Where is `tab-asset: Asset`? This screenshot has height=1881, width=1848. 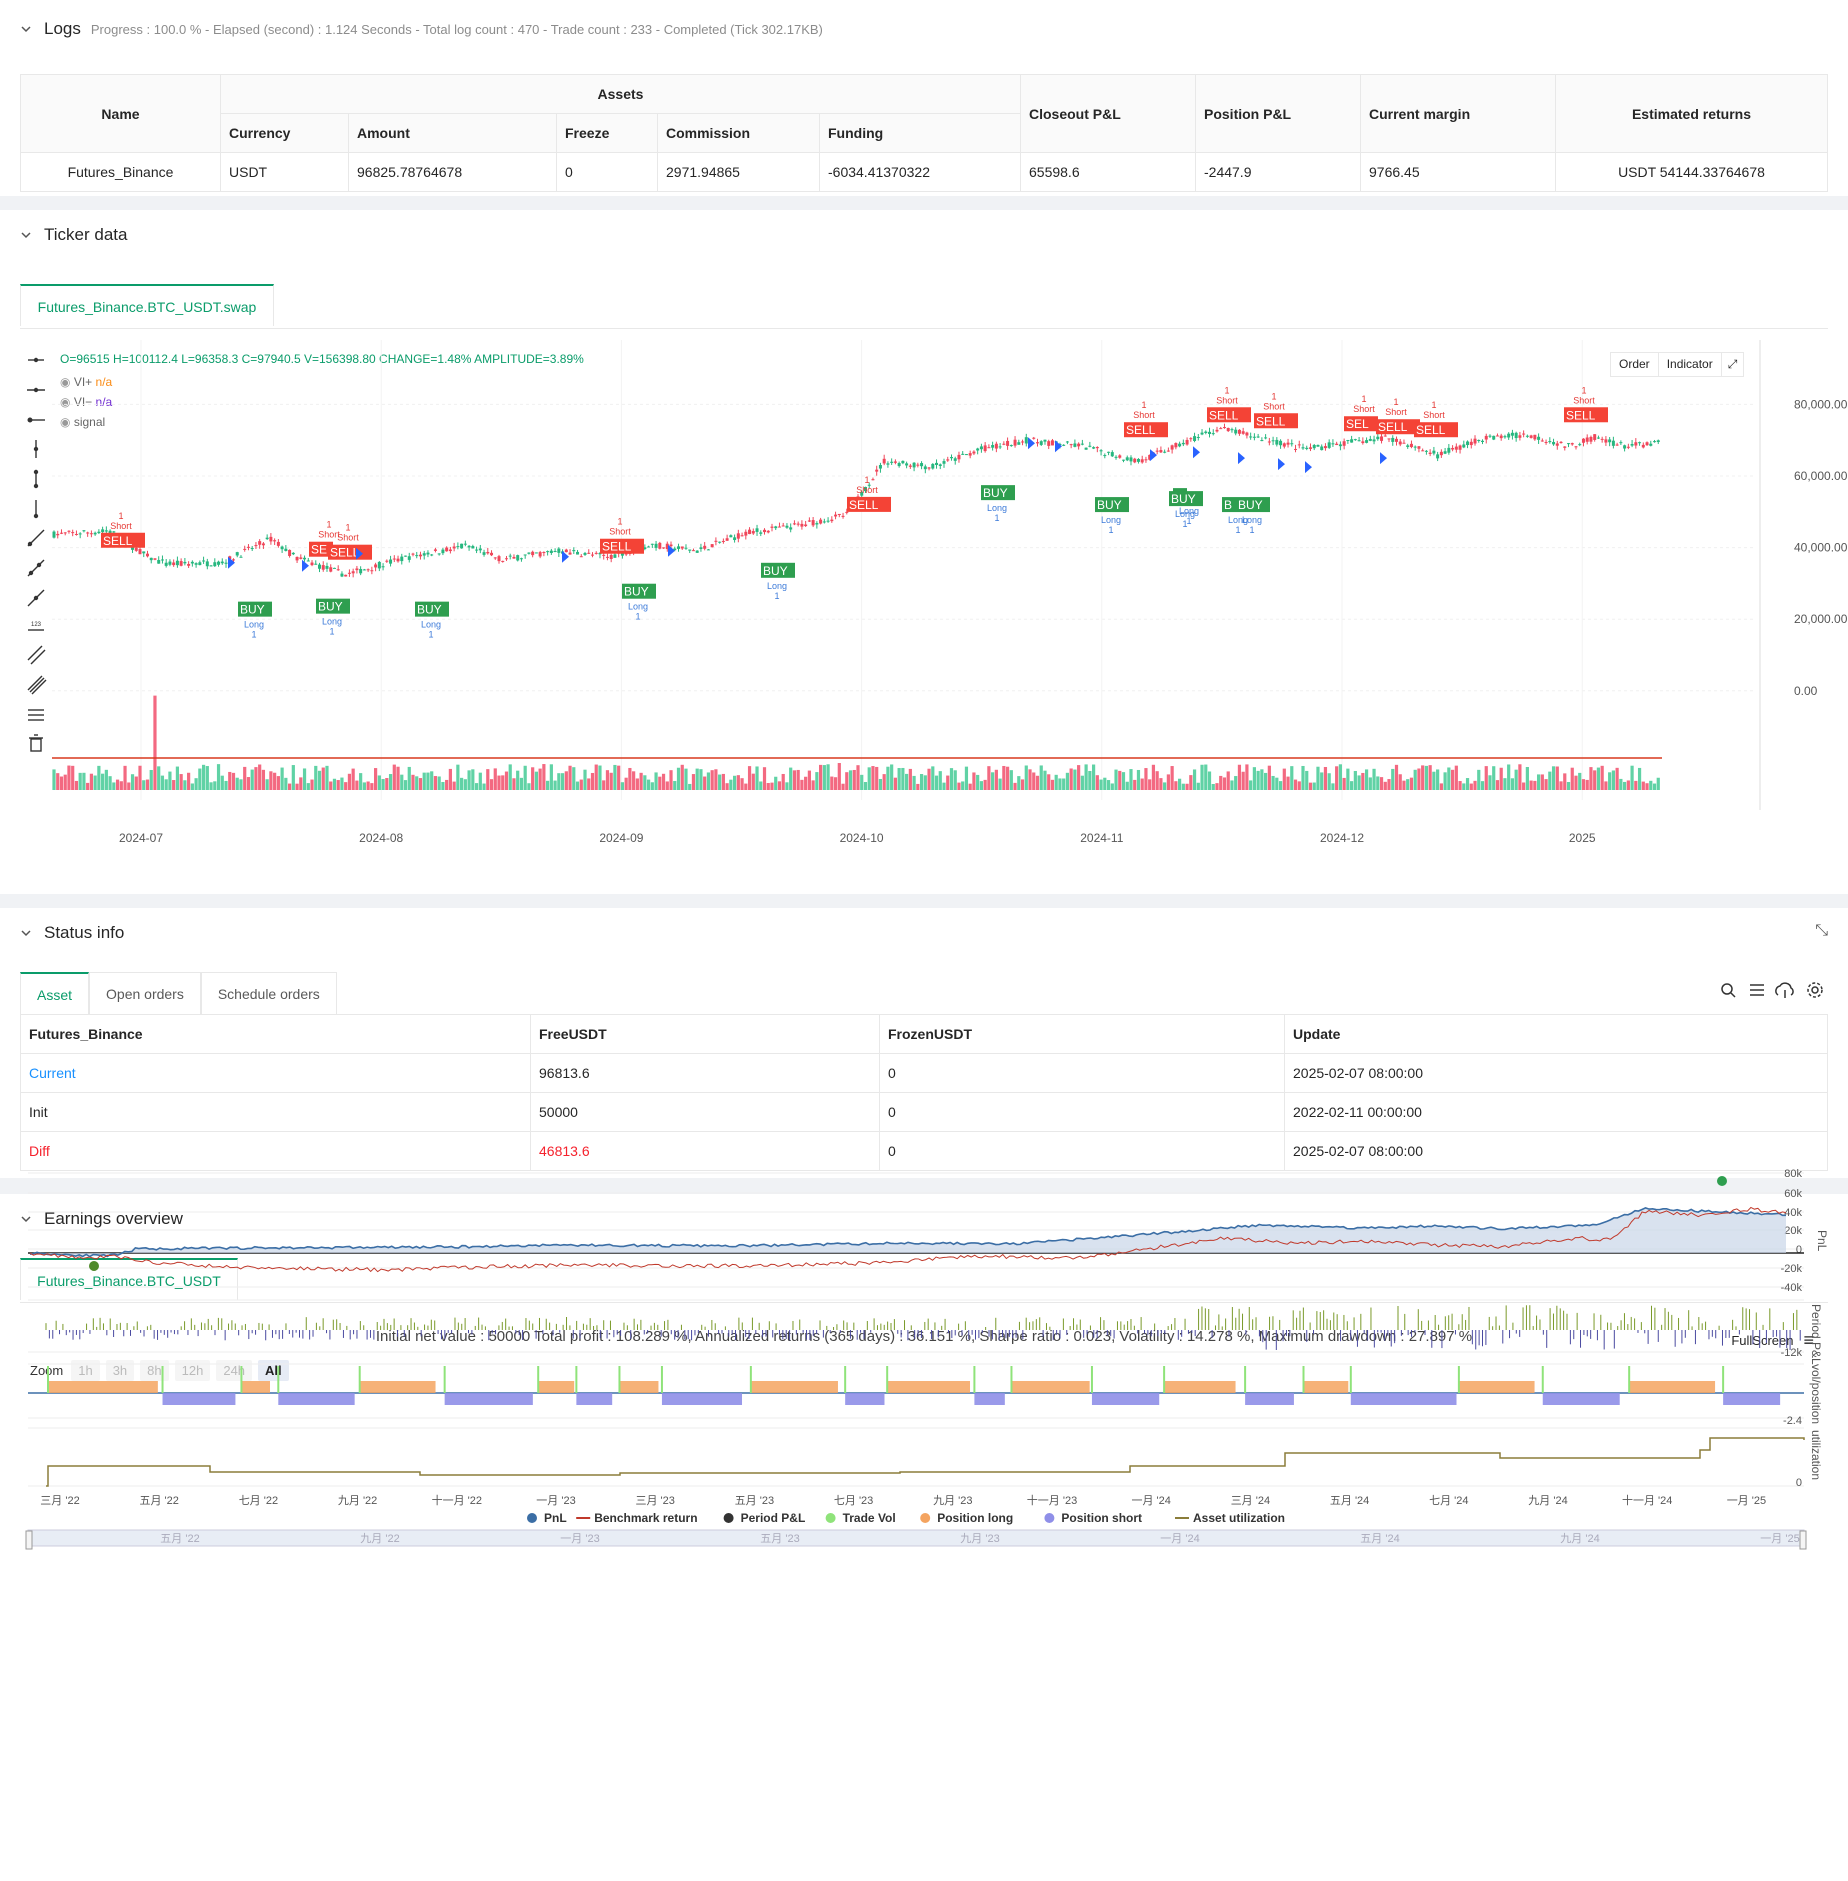 tab-asset: Asset is located at coordinates (55, 993).